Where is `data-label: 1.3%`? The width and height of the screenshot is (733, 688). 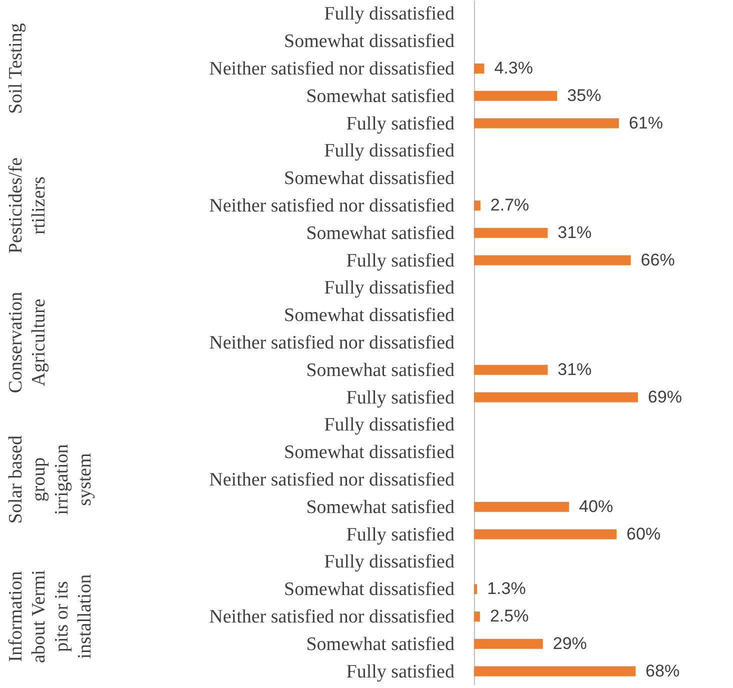 data-label: 1.3% is located at coordinates (506, 588).